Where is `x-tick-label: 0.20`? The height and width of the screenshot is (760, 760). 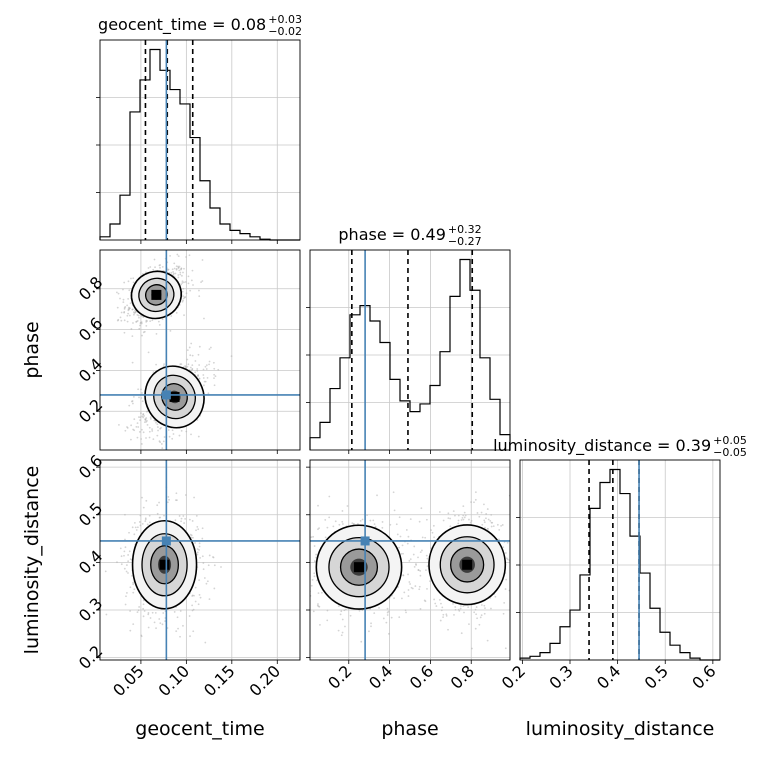
x-tick-label: 0.20 is located at coordinates (264, 680).